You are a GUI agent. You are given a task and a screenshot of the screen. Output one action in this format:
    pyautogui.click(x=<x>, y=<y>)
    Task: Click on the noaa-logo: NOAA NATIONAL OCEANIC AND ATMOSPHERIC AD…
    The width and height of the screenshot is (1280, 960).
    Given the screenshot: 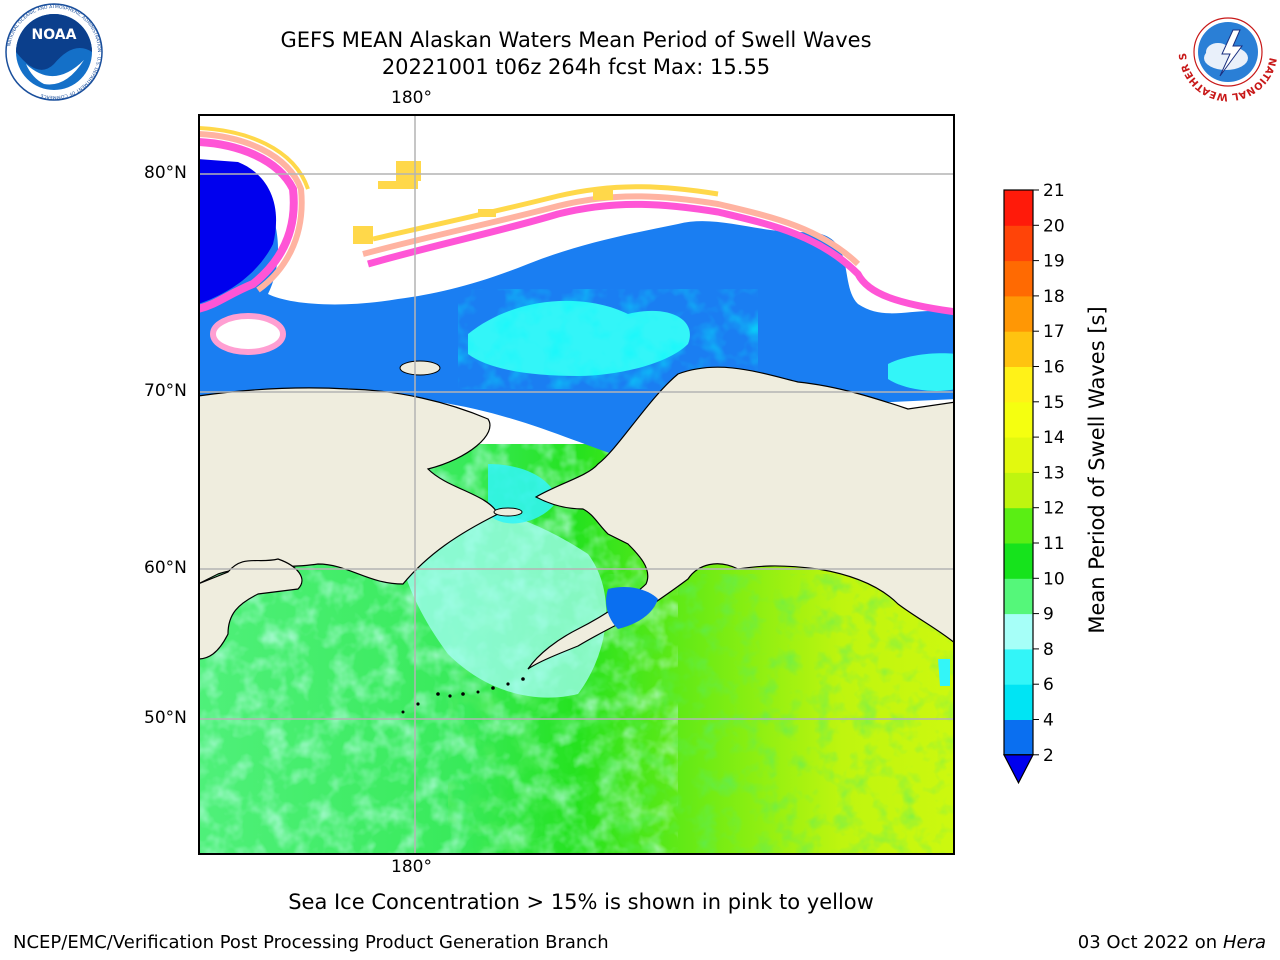 What is the action you would take?
    pyautogui.click(x=54, y=52)
    